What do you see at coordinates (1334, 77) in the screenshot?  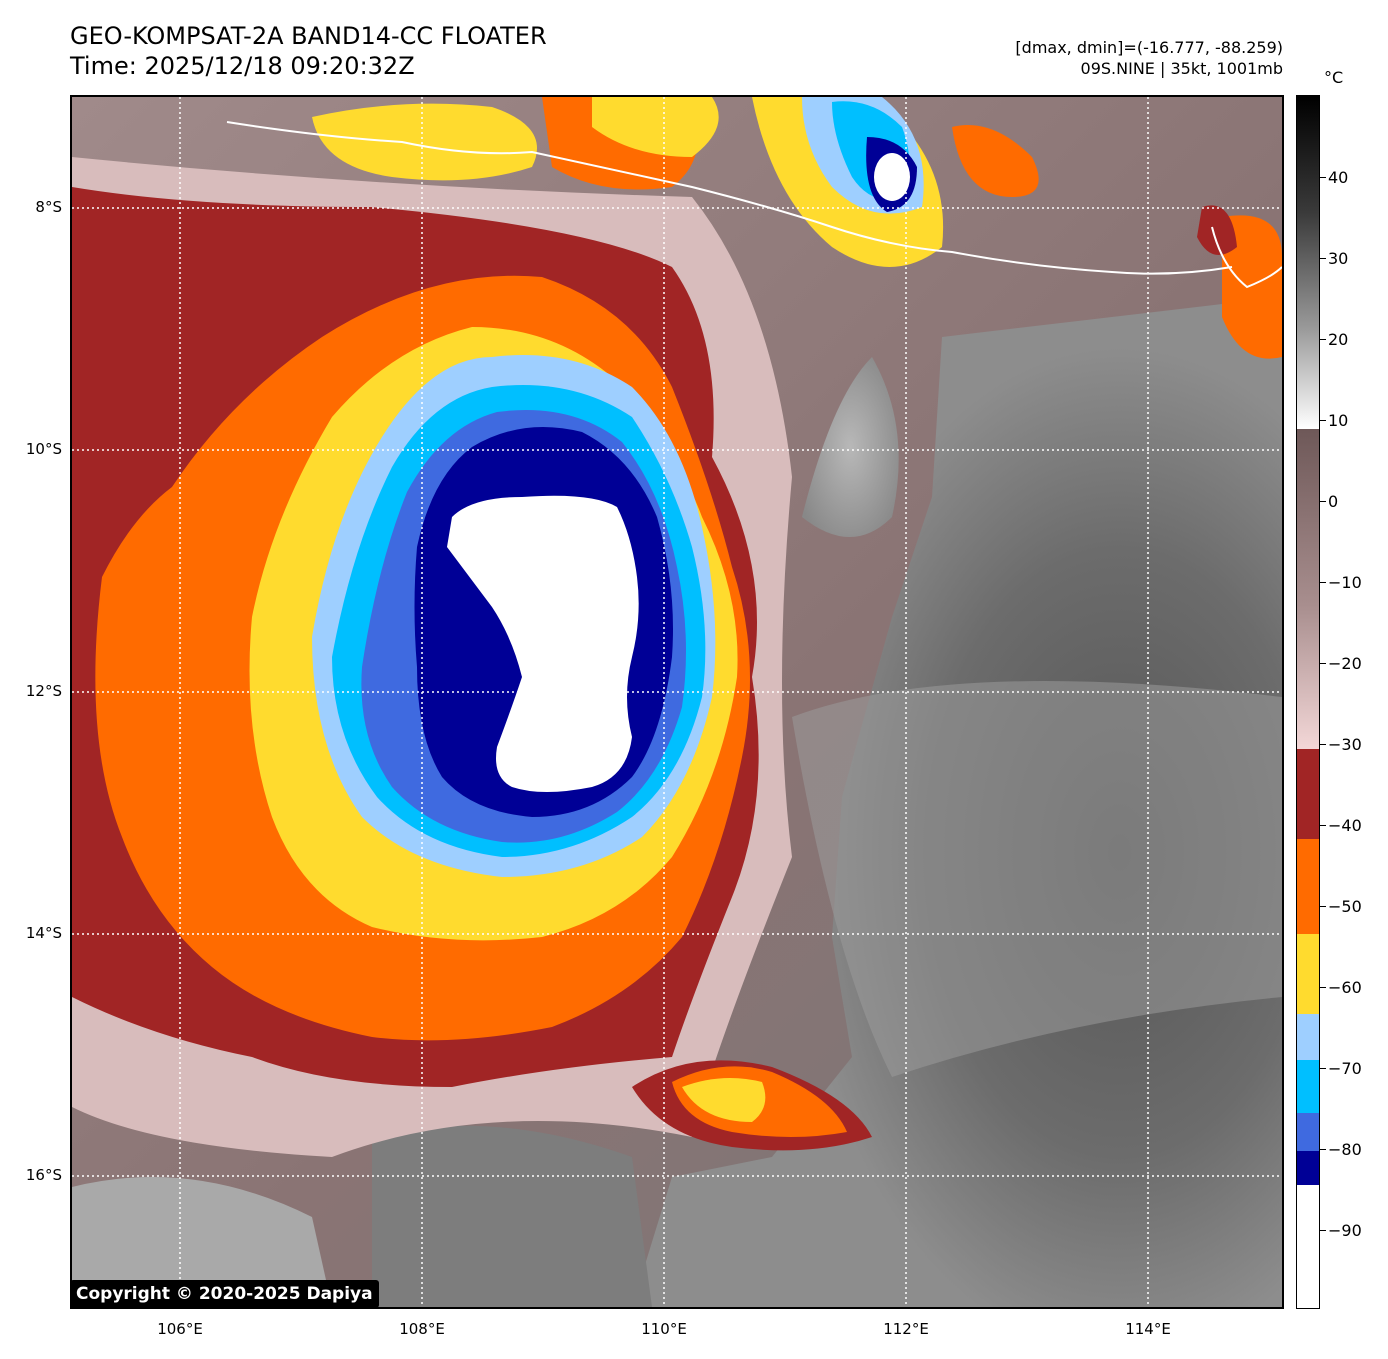 I see `colorbar-unit: °C` at bounding box center [1334, 77].